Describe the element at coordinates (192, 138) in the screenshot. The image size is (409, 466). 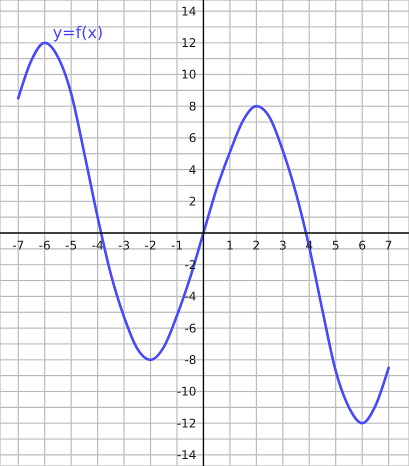
I see `y-tick-label: 6` at that location.